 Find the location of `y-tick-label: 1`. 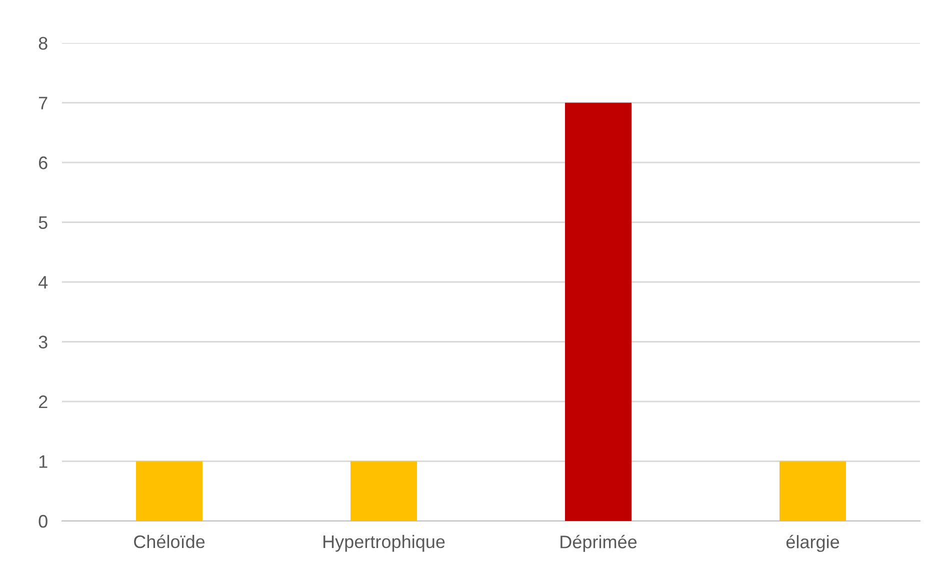

y-tick-label: 1 is located at coordinates (43, 461).